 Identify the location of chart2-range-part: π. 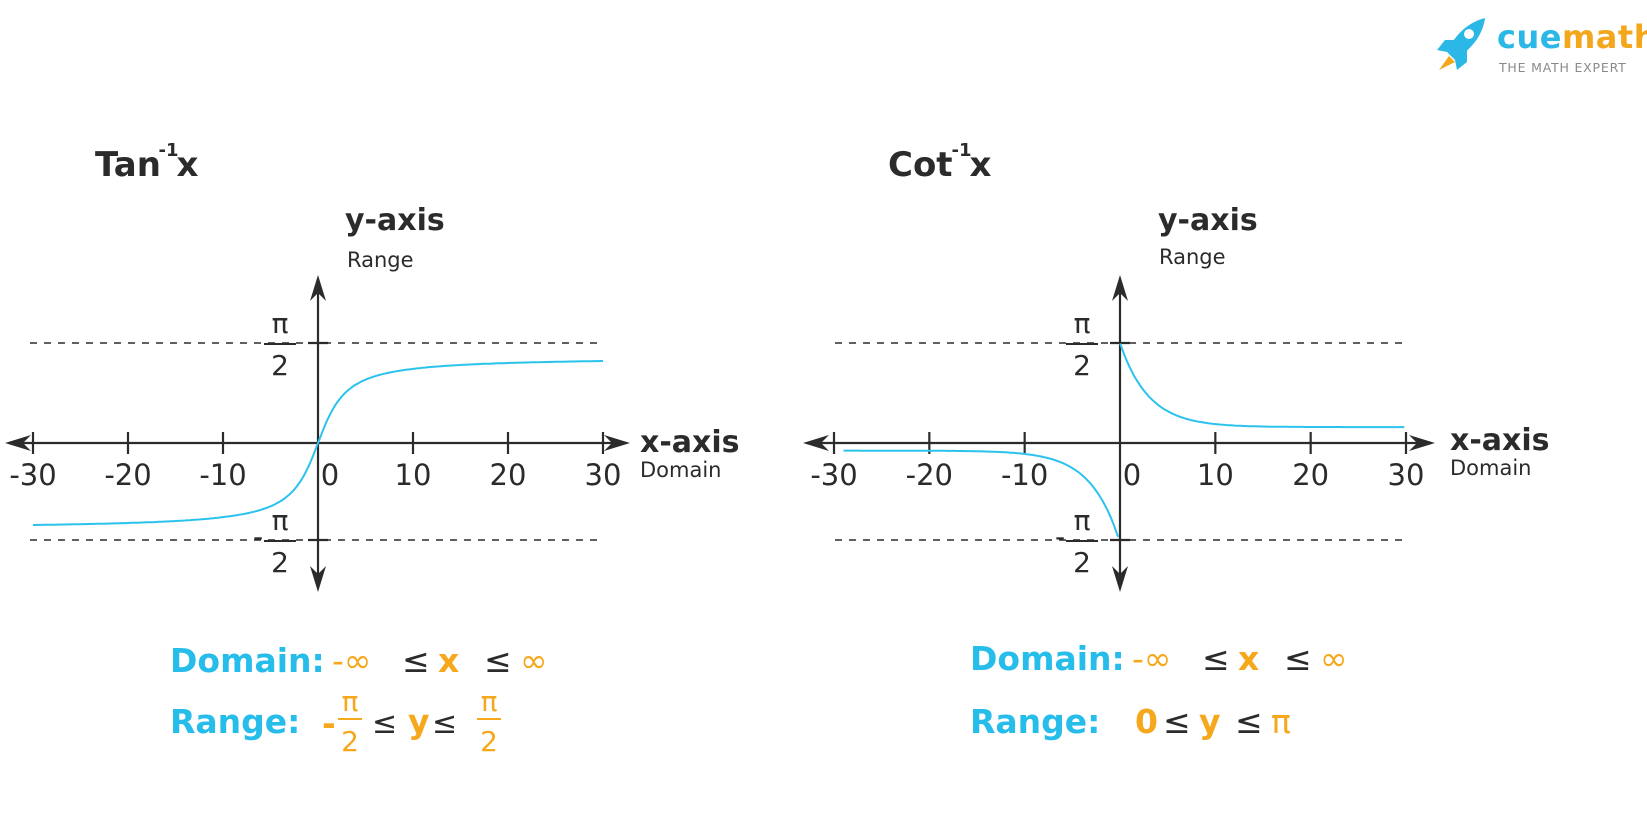
(1281, 721).